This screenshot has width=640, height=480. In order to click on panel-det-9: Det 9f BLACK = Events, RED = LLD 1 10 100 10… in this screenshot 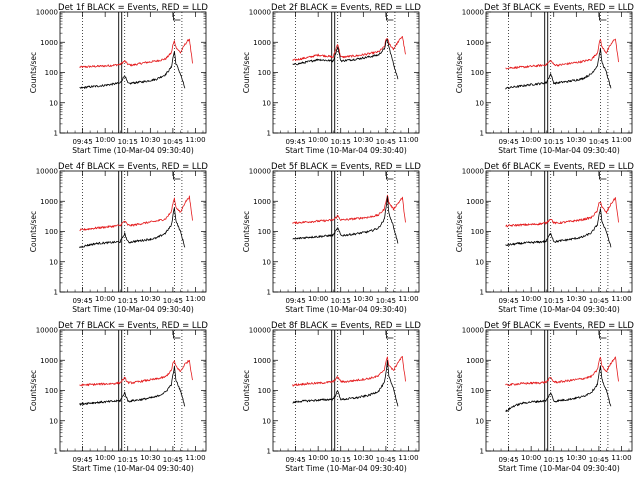, I will do `click(544, 397)`.